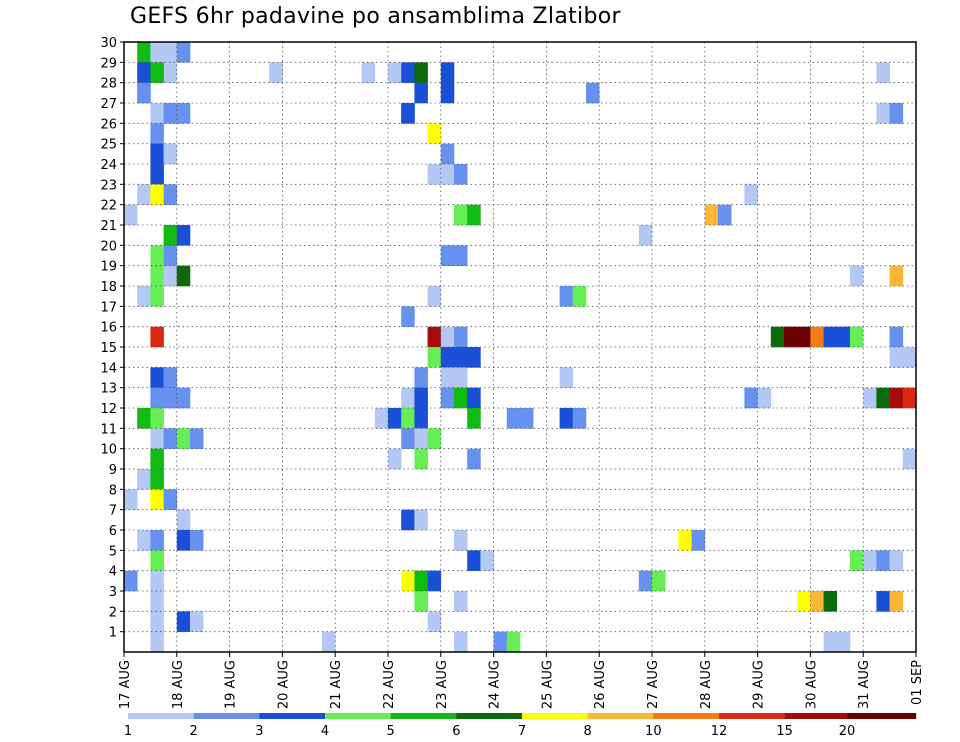 This screenshot has width=960, height=742. I want to click on colorbar-label: 10, so click(653, 731).